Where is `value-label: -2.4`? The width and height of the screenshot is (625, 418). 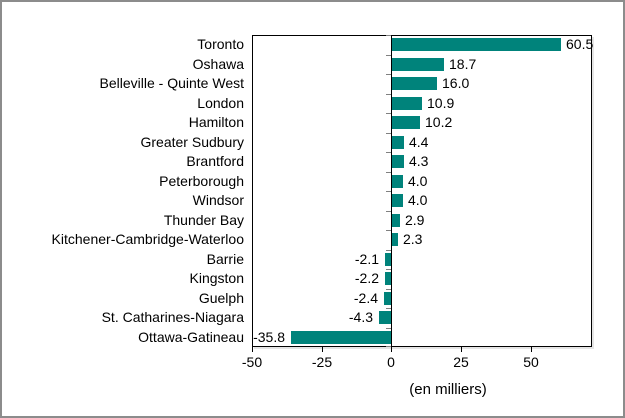
value-label: -2.4 is located at coordinates (365, 297).